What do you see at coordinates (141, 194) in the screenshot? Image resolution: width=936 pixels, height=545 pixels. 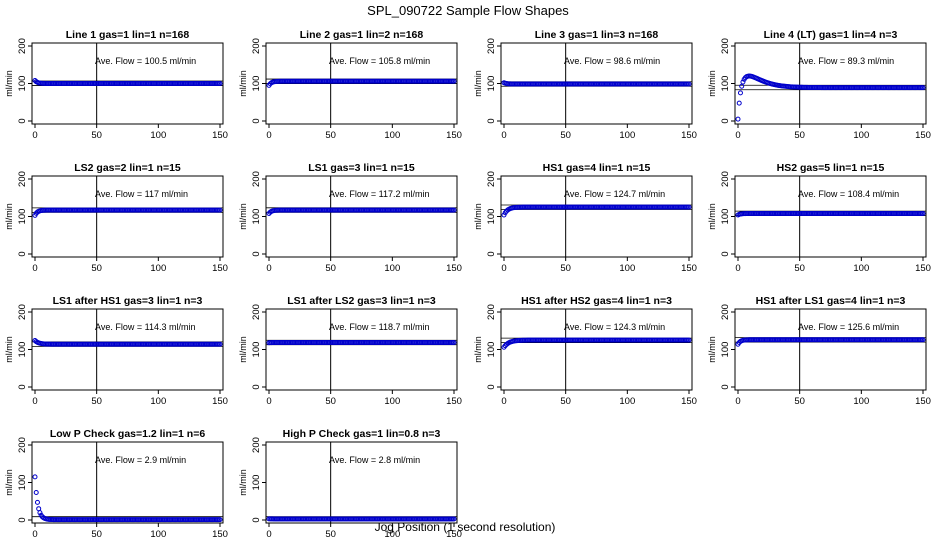 I see `panel-annotation: Ave. Flow = 117 ml/min` at bounding box center [141, 194].